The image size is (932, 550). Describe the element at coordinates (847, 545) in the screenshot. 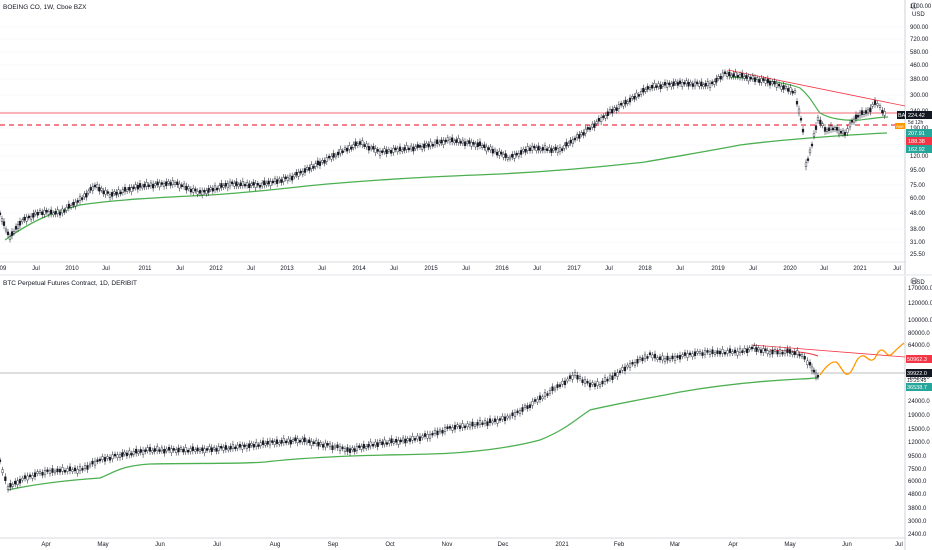

I see `btc-x-tick-label: Jun` at that location.